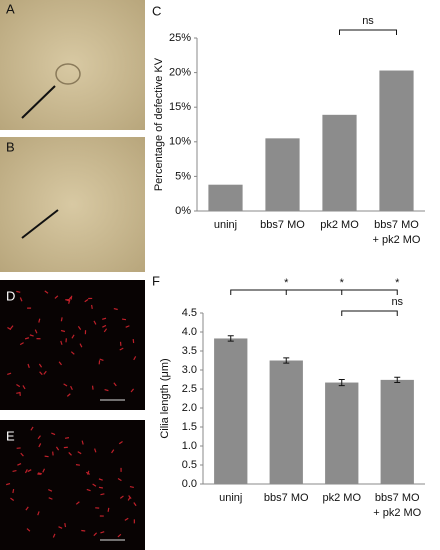 The height and width of the screenshot is (550, 440). What do you see at coordinates (10, 8) in the screenshot?
I see `panel-label: A` at bounding box center [10, 8].